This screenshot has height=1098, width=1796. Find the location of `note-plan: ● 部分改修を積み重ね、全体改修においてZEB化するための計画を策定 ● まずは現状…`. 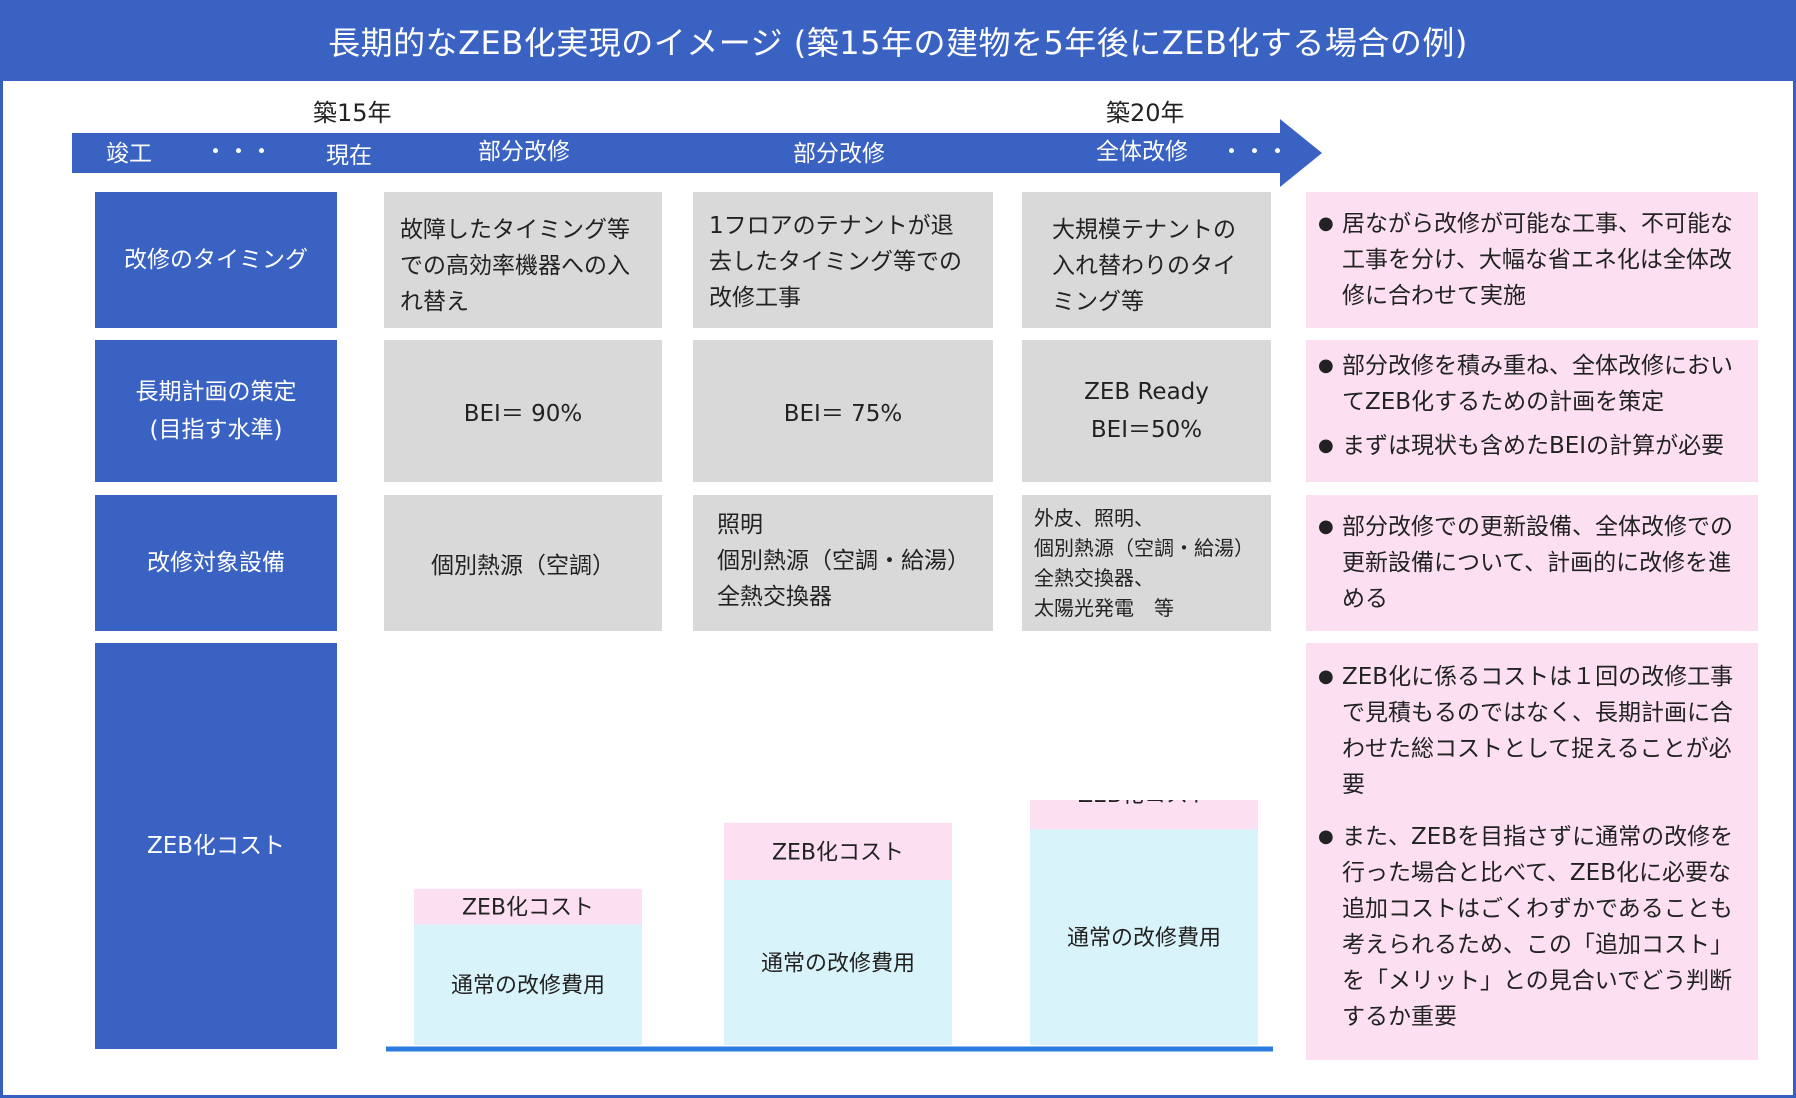

note-plan: ● 部分改修を積み重ね、全体改修においてZEB化するための計画を策定 ● まずは現状… is located at coordinates (1532, 411).